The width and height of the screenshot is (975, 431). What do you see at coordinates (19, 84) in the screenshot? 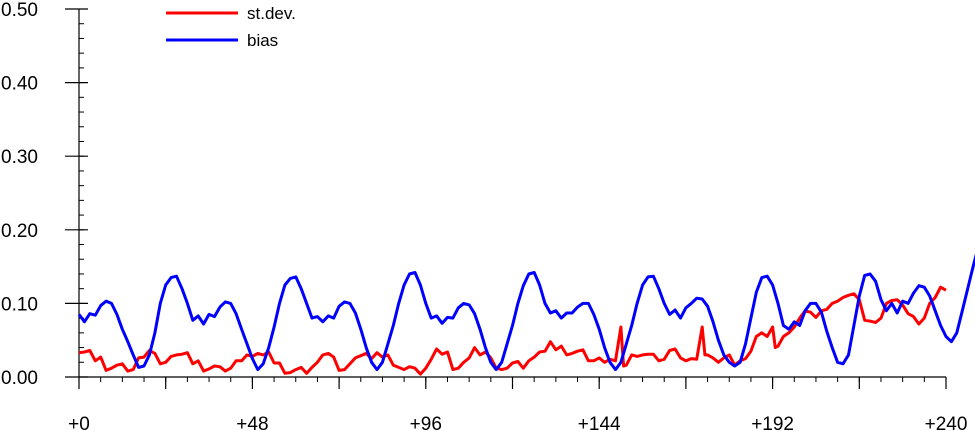
I see `y-tick-label: 0.40` at bounding box center [19, 84].